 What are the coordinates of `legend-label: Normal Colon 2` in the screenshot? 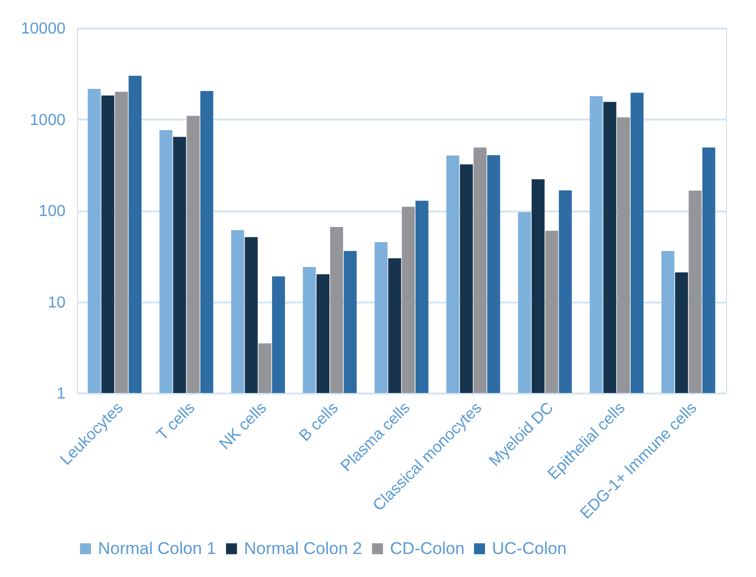 It's located at (303, 548).